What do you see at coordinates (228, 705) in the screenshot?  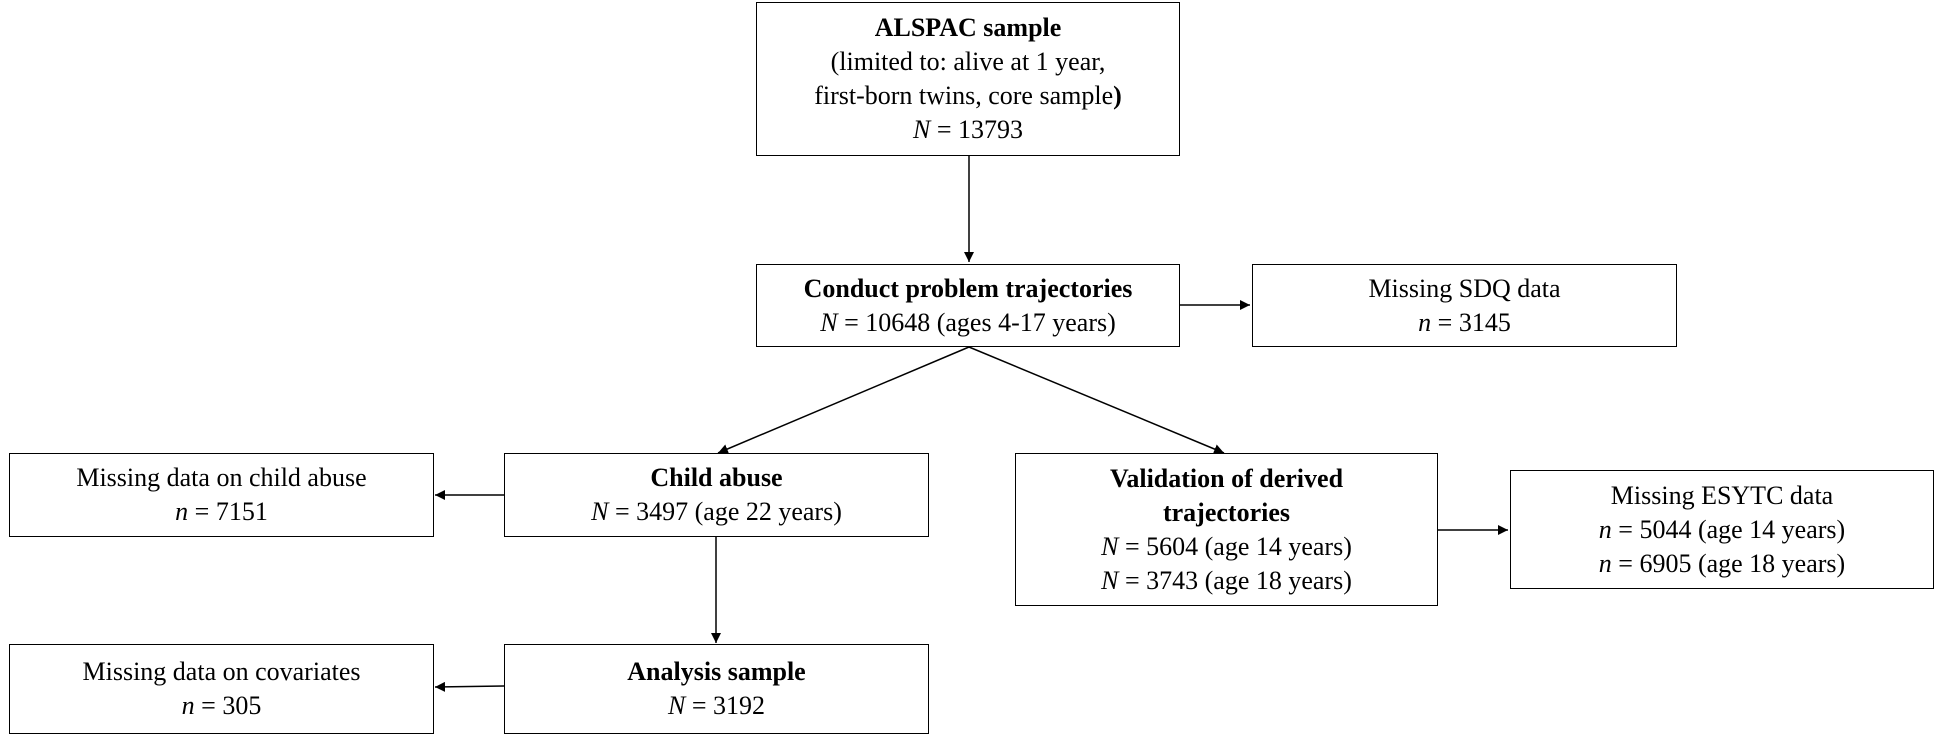 I see `missing-covariates-n-value: = 305` at bounding box center [228, 705].